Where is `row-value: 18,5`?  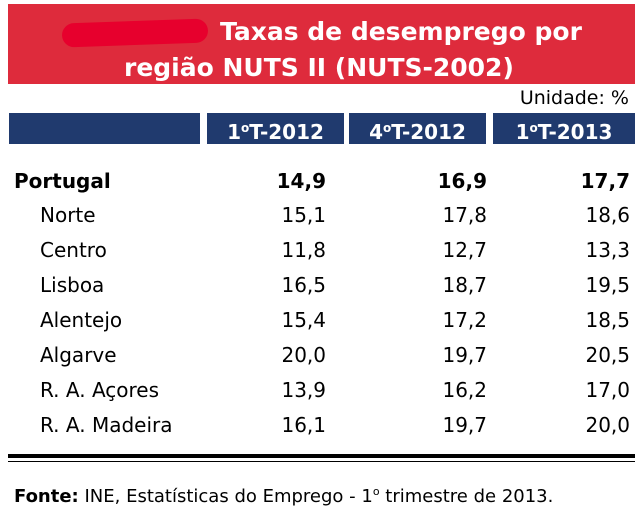
row-value: 18,5 is located at coordinates (607, 320).